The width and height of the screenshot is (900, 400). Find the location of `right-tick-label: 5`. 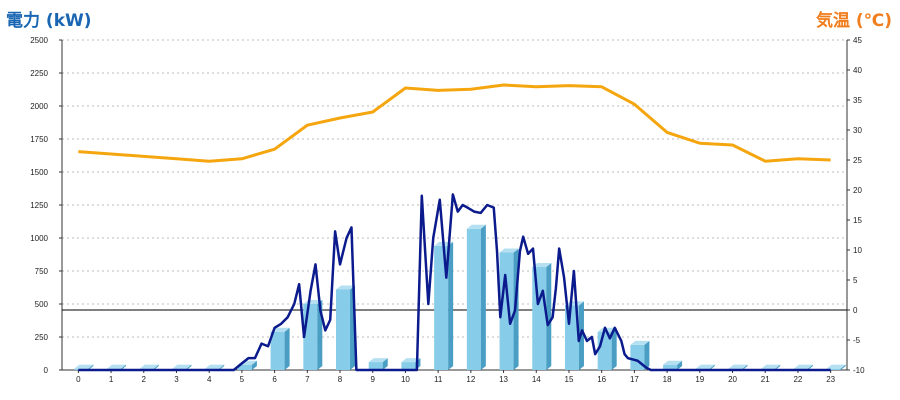

right-tick-label: 5 is located at coordinates (855, 280).